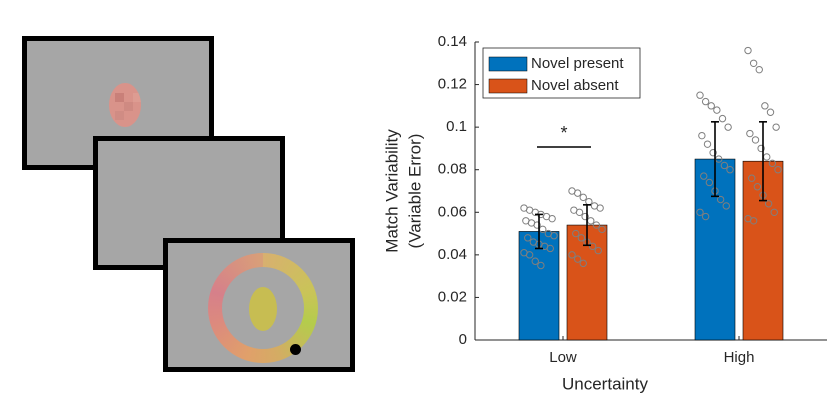 This screenshot has height=406, width=839. I want to click on y-tick-label: 0.14, so click(452, 41).